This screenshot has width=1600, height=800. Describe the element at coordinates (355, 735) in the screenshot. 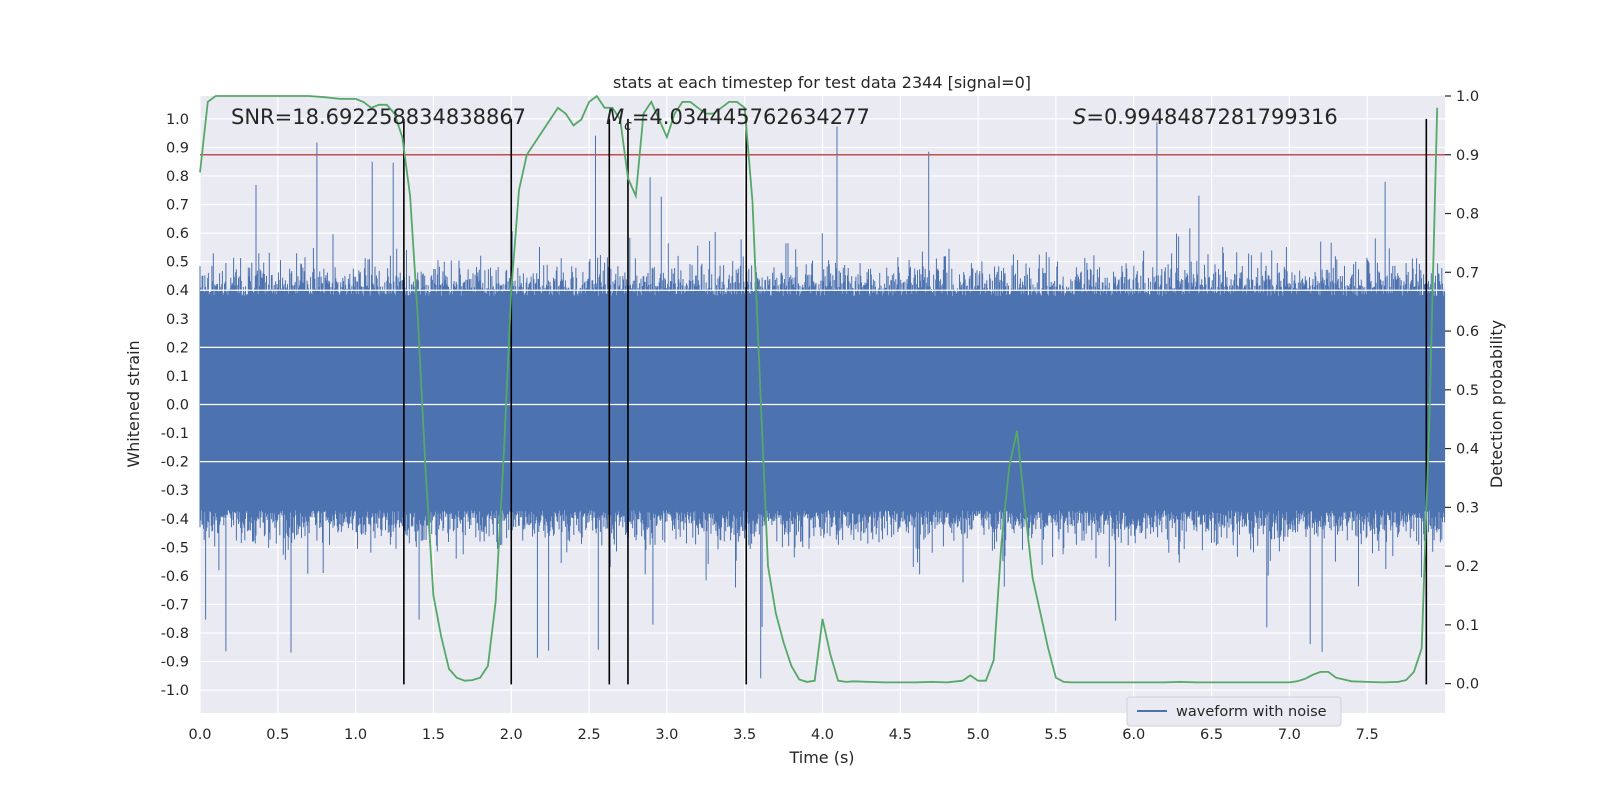

I see `x-tick-label: 1.0` at that location.